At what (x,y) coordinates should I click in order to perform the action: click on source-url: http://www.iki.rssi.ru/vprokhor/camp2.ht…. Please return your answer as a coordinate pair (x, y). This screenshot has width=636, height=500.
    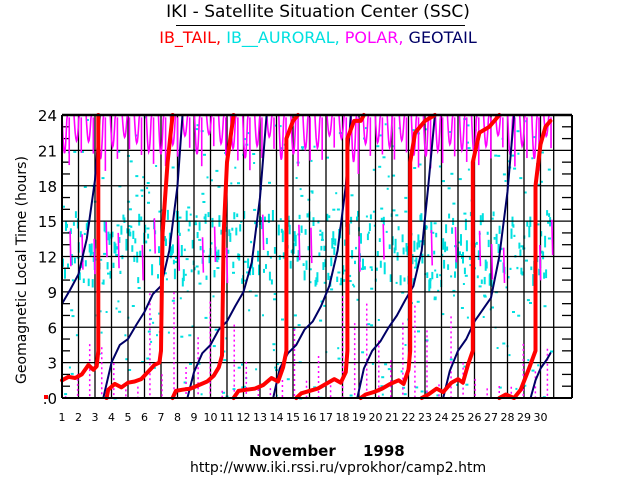
    Looking at the image, I should click on (338, 468).